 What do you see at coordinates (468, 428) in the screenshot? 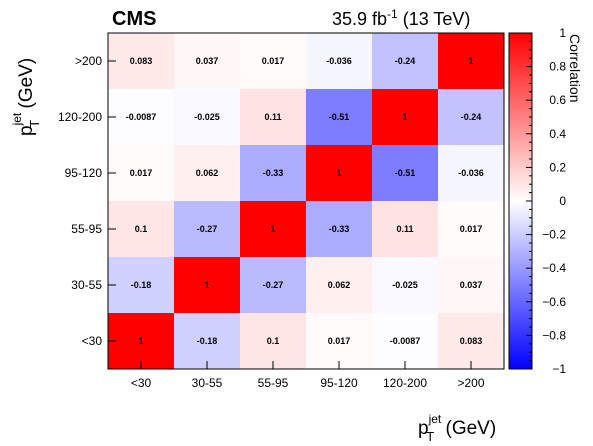
I see `x-axis-title-unit: (GeV)` at bounding box center [468, 428].